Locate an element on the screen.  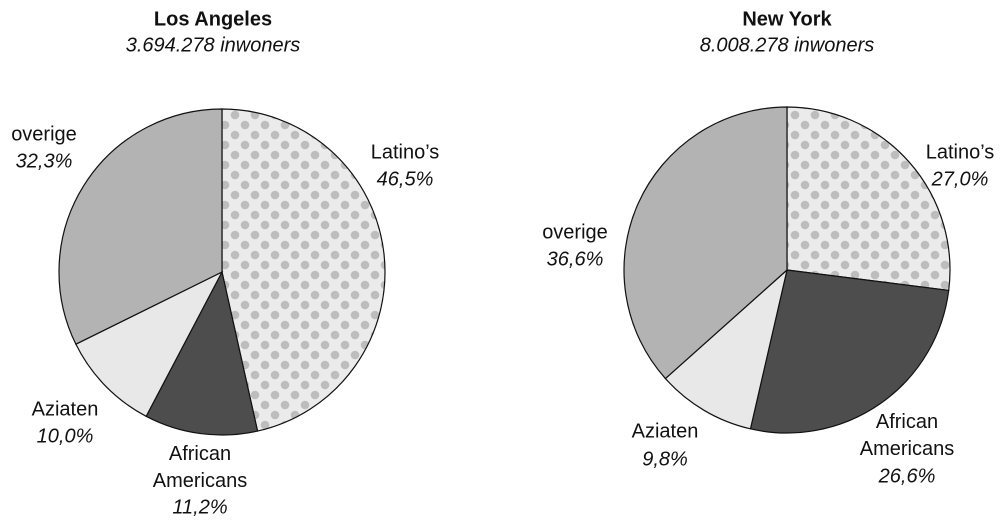
slice-value: 32,3% is located at coordinates (44, 161).